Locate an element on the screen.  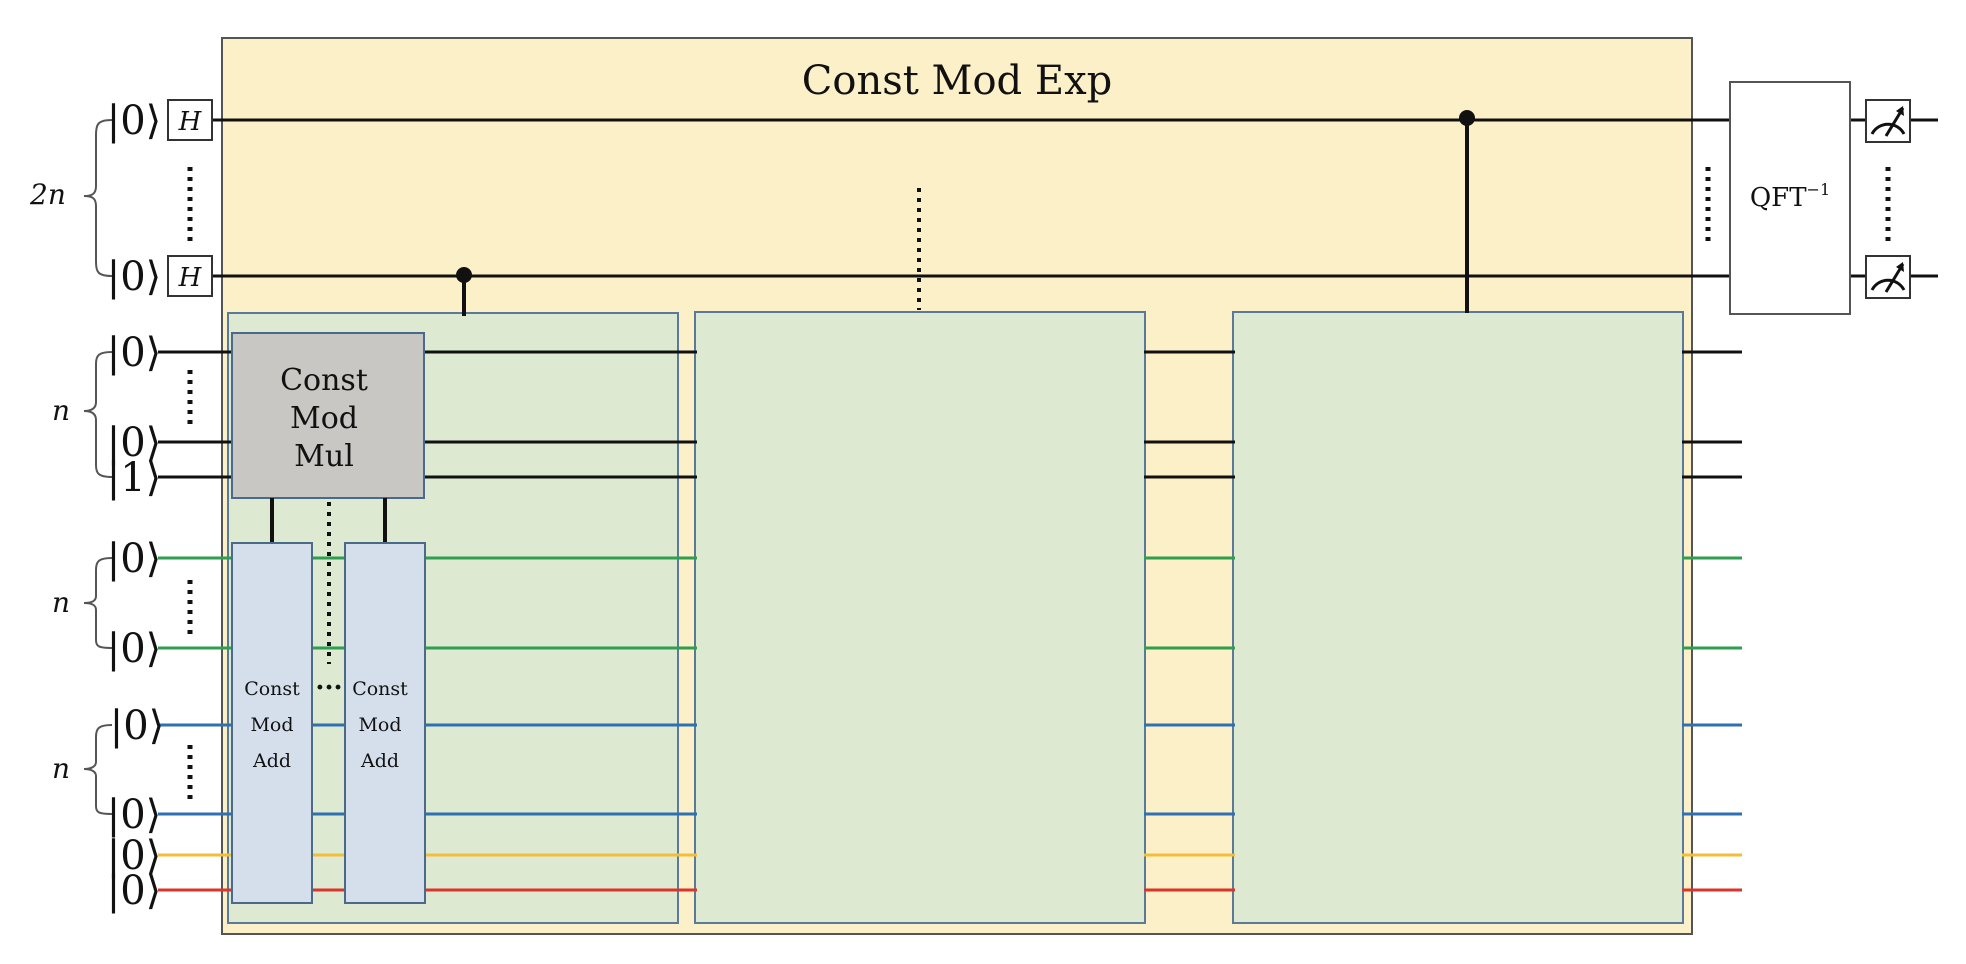
register-label-control: 2n is located at coordinates (47, 194).